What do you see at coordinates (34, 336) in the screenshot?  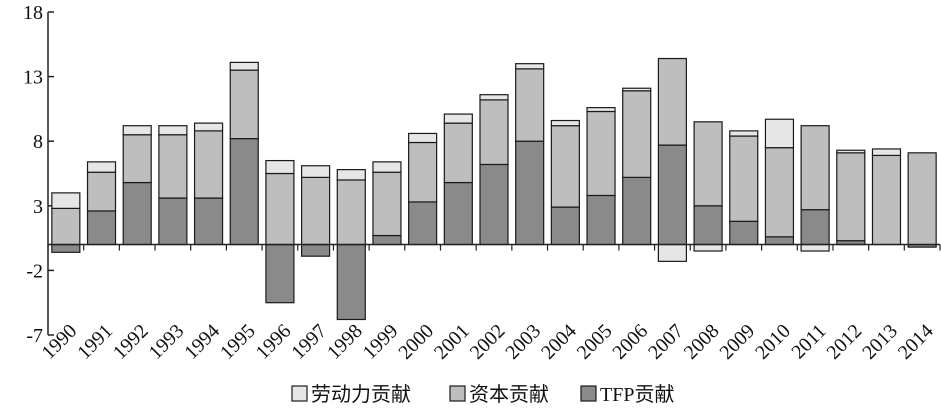 I see `y-tick-label: -7` at bounding box center [34, 336].